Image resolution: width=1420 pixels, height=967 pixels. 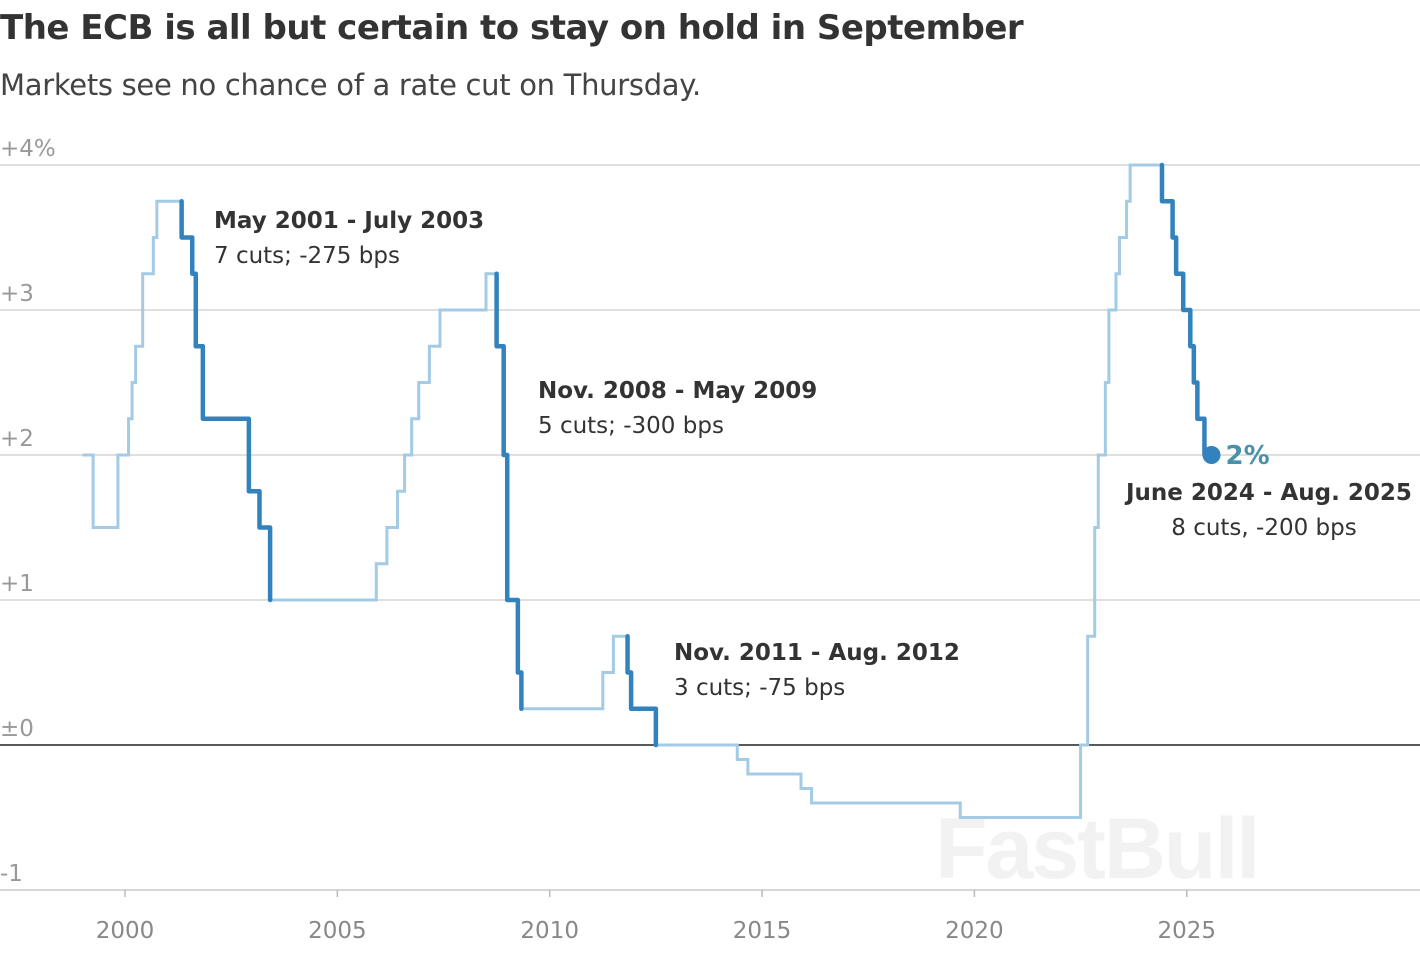 I want to click on annotation-detail: 8 cuts, -200 bps, so click(x=1264, y=528).